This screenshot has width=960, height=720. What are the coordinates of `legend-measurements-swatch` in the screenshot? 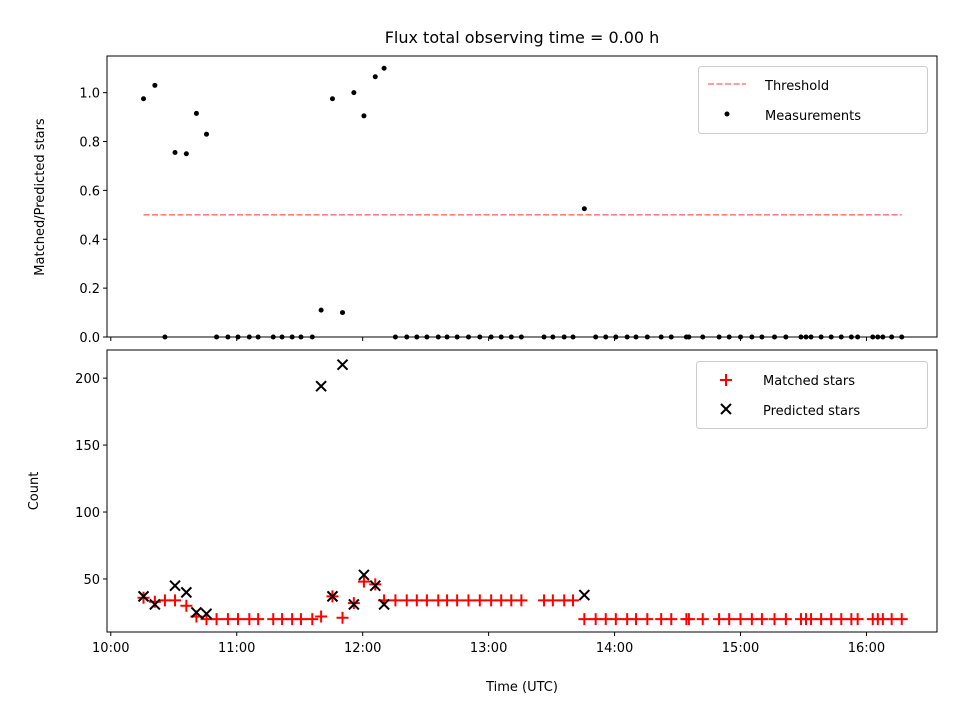 It's located at (727, 114).